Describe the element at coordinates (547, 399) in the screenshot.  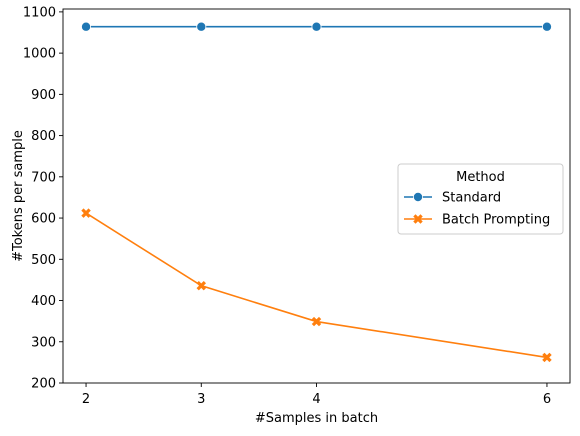
I see `x-tick-label: 6` at that location.